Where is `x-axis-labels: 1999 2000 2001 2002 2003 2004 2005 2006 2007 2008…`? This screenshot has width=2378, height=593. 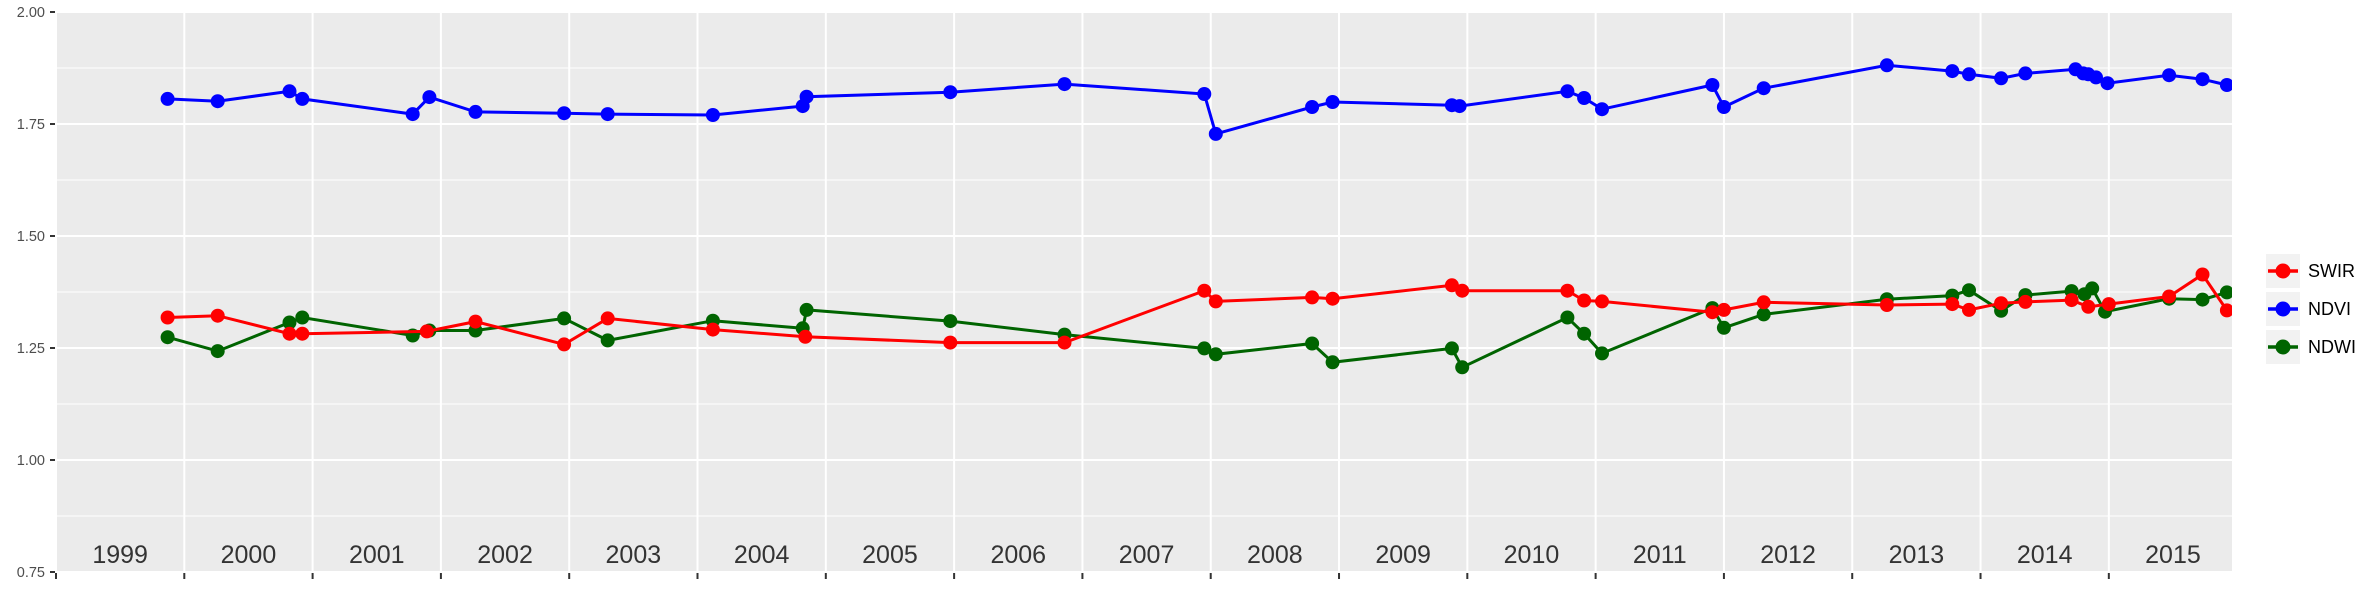 x-axis-labels: 1999 2000 2001 2002 2003 2004 2005 2006 2007 2008… is located at coordinates (1146, 555).